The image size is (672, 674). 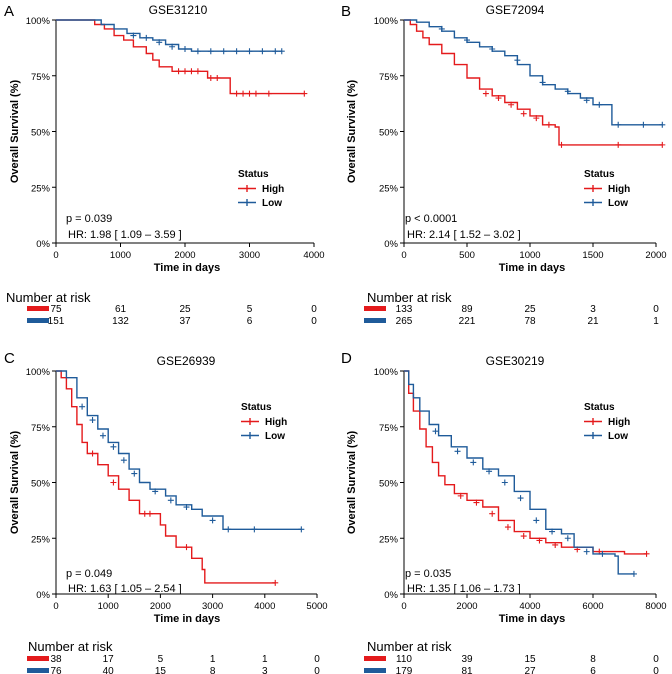 I want to click on p-value: p = 0.049, so click(x=89, y=574).